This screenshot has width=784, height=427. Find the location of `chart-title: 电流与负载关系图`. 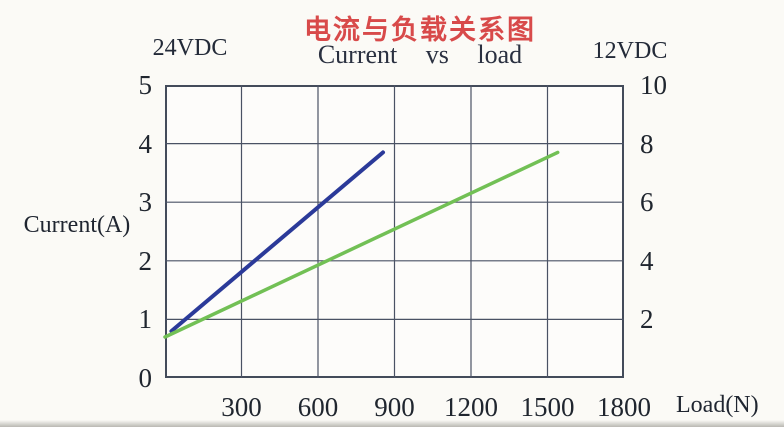

chart-title: 电流与负载关系图 is located at coordinates (420, 30).